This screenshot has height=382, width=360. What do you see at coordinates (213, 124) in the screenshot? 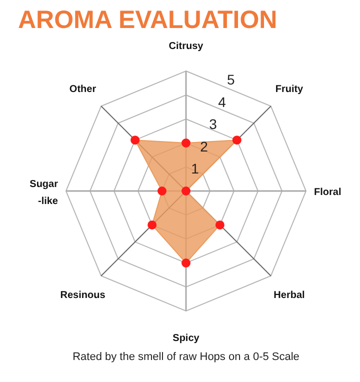
I see `y-tick-label: 3` at bounding box center [213, 124].